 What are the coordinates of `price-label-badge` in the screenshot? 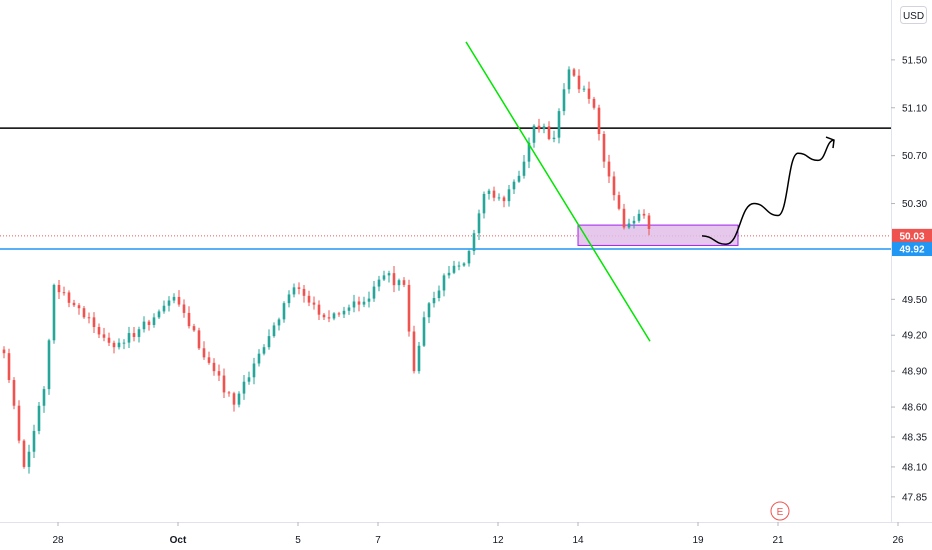 It's located at (912, 249).